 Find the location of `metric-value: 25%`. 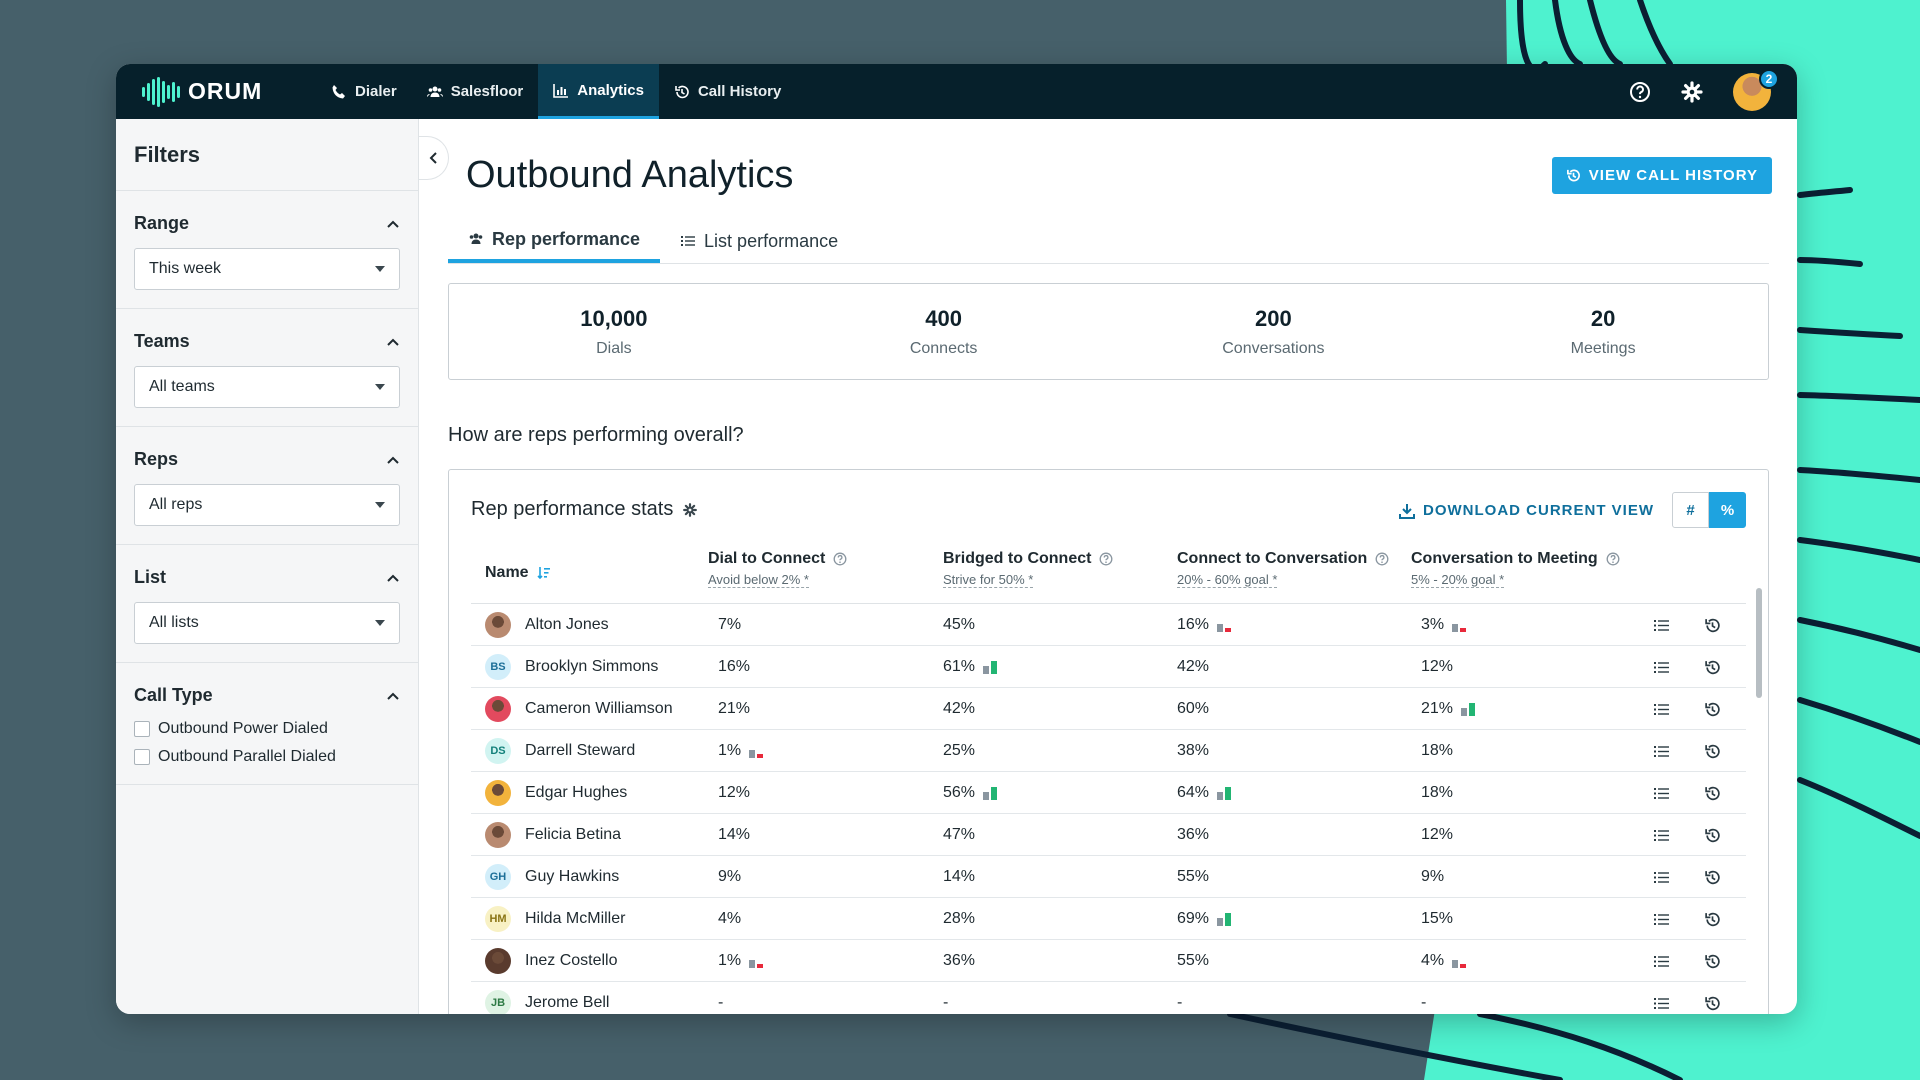

metric-value: 25% is located at coordinates (959, 750).